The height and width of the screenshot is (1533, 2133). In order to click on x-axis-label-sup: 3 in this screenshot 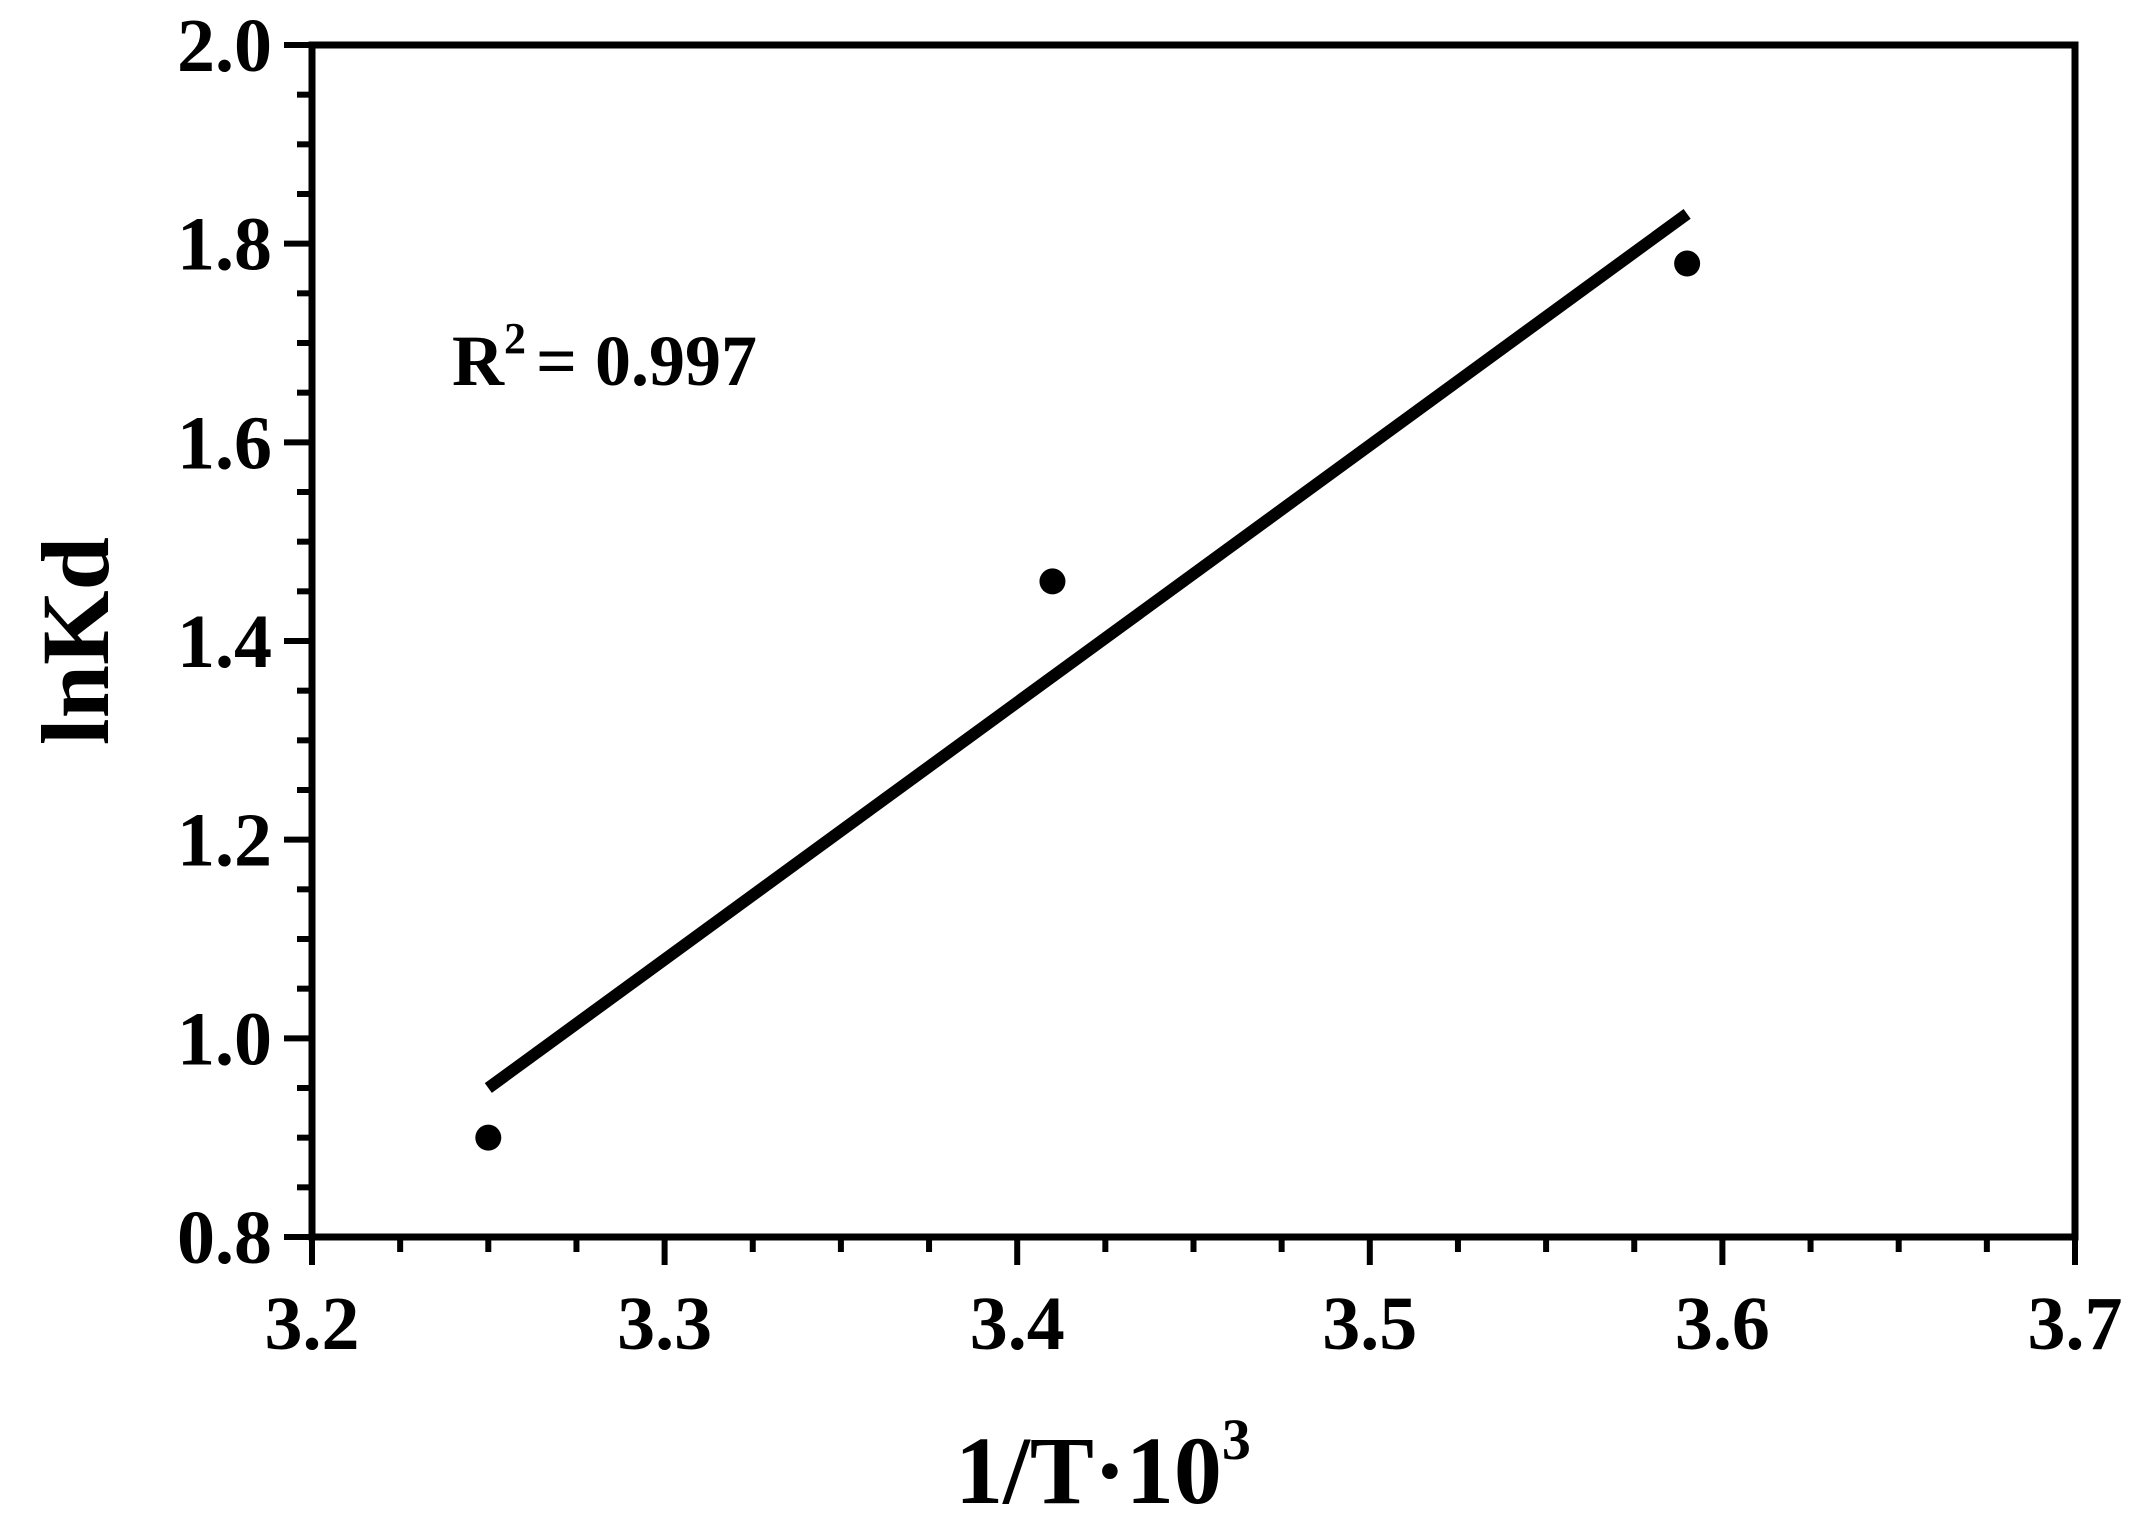, I will do `click(1236, 1439)`.